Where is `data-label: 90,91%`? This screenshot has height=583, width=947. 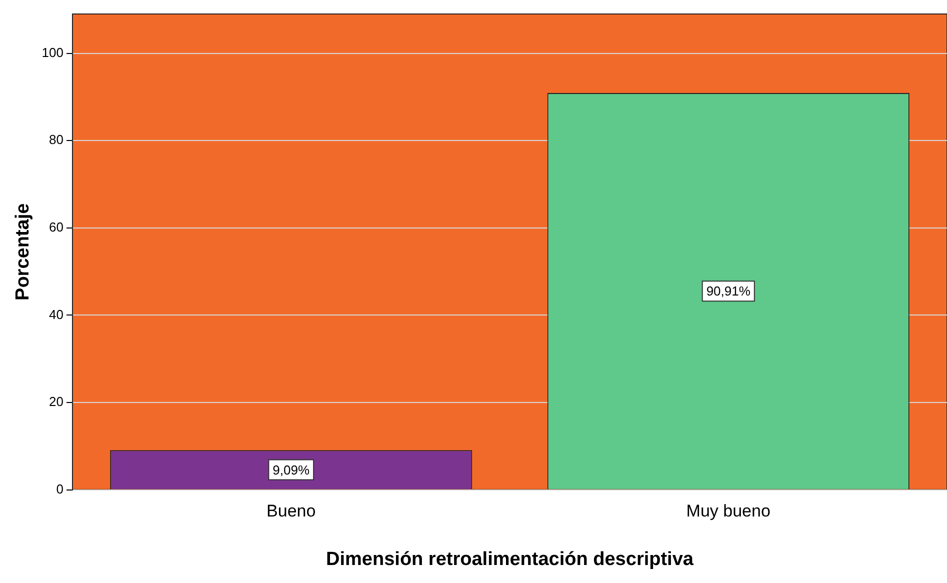 data-label: 90,91% is located at coordinates (728, 291).